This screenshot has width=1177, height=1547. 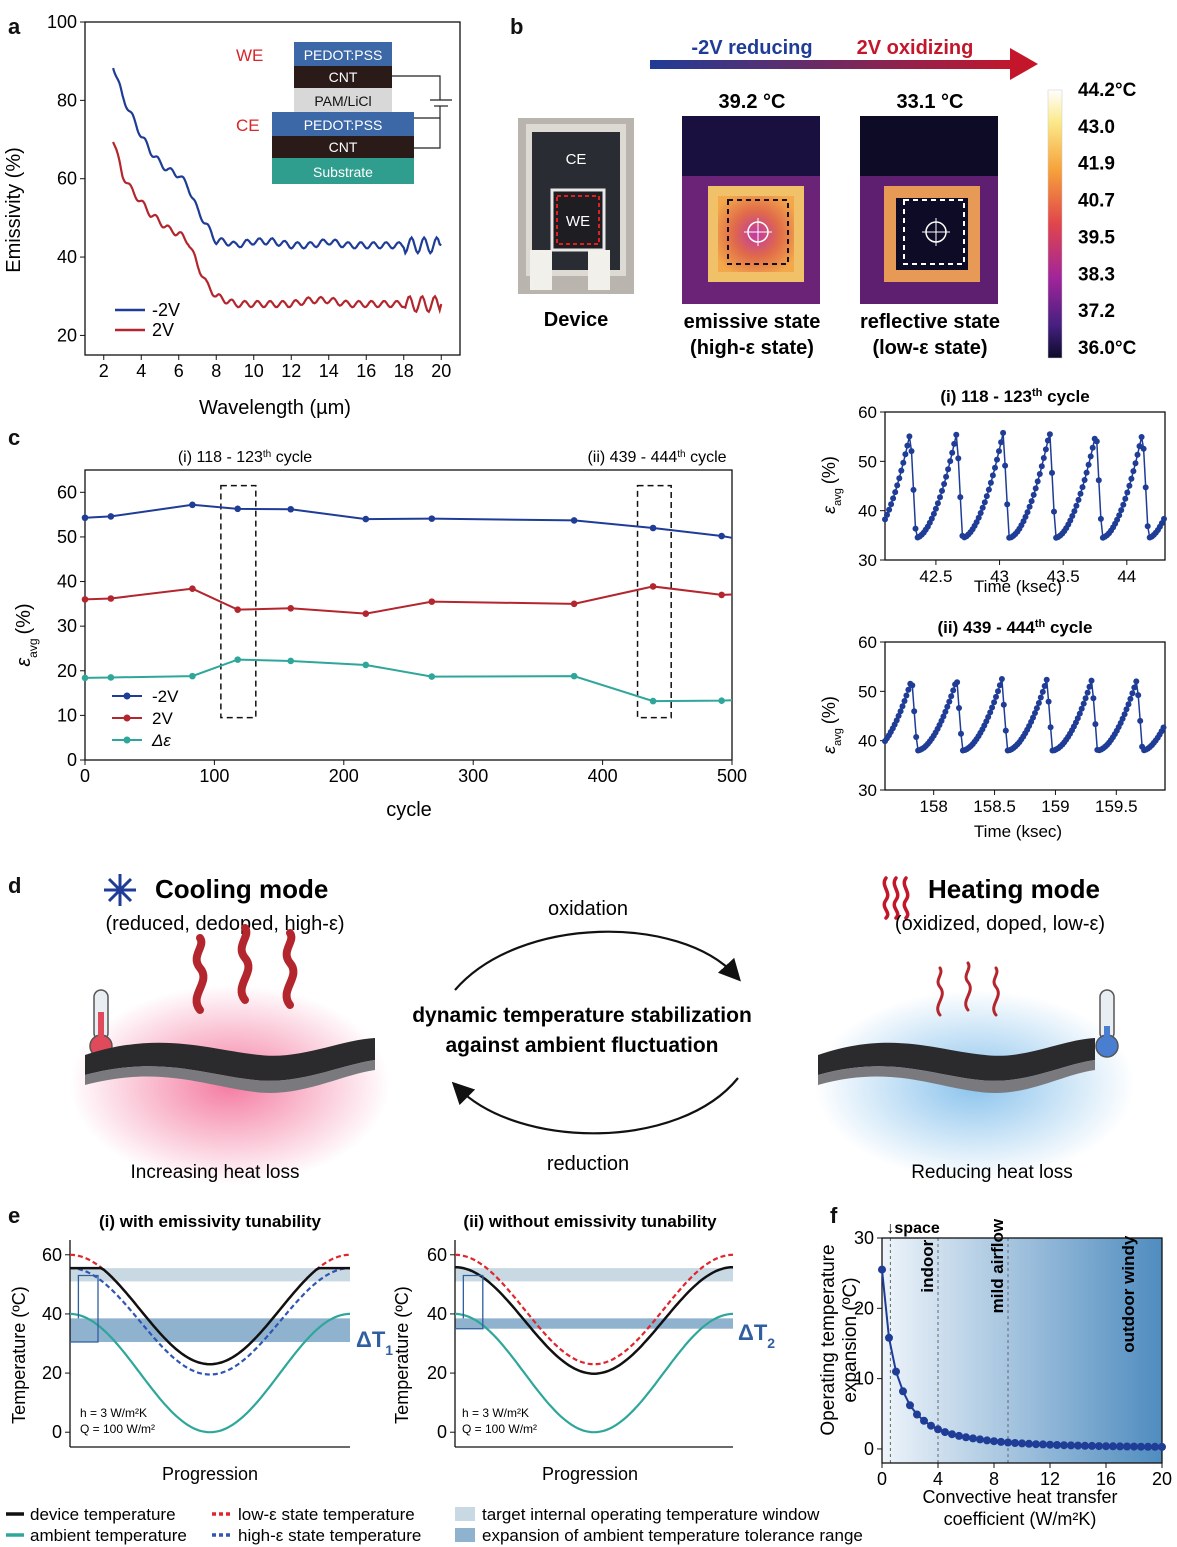 I want to click on legend-expansion-swatch, so click(x=465, y=1535).